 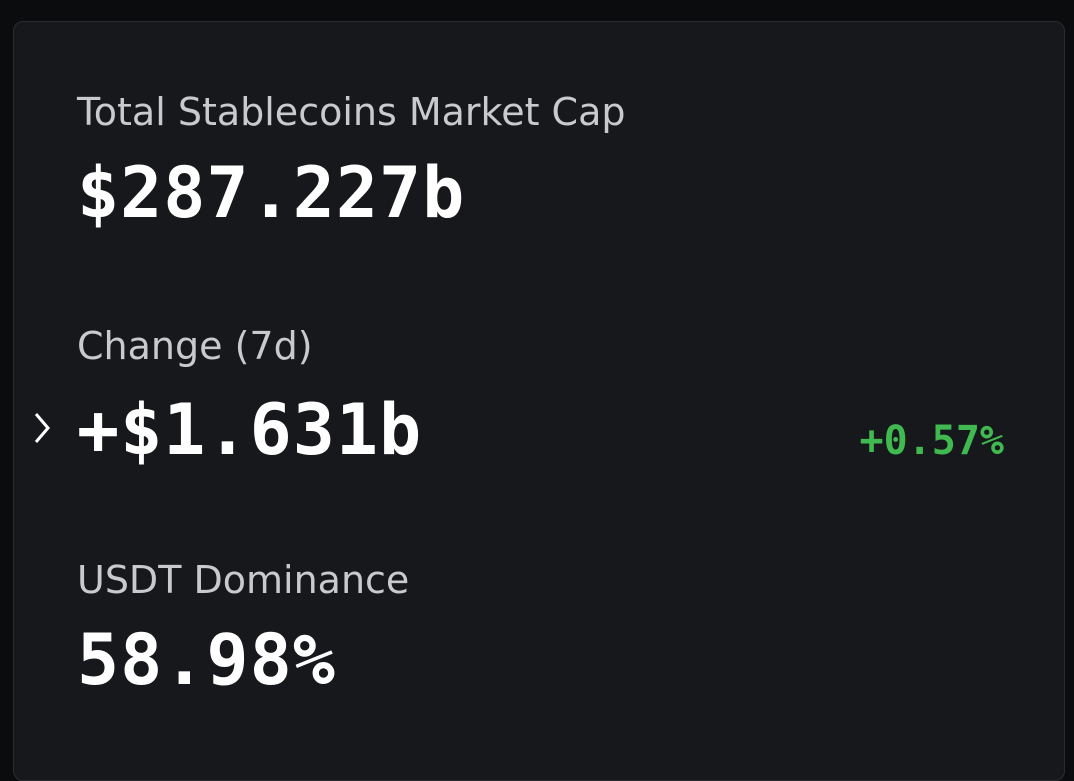 What do you see at coordinates (271, 193) in the screenshot?
I see `stat-value: $287.227b` at bounding box center [271, 193].